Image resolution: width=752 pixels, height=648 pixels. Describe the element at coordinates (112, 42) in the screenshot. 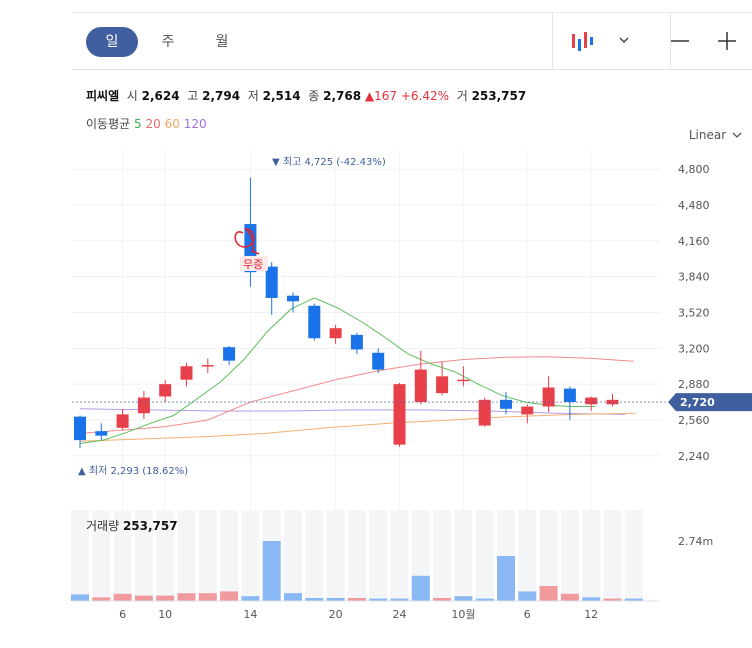

I see `tab-day: 일` at that location.